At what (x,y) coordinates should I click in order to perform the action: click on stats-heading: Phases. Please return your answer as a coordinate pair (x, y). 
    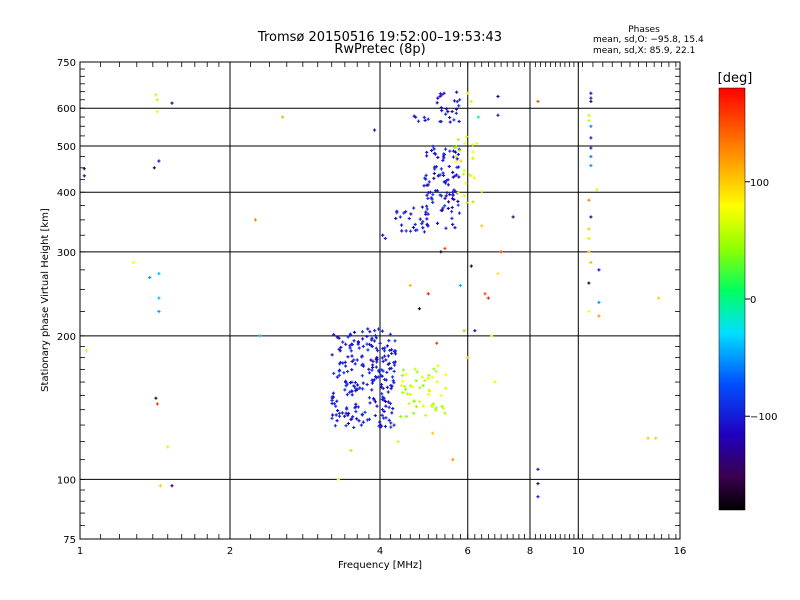
    Looking at the image, I should click on (644, 30).